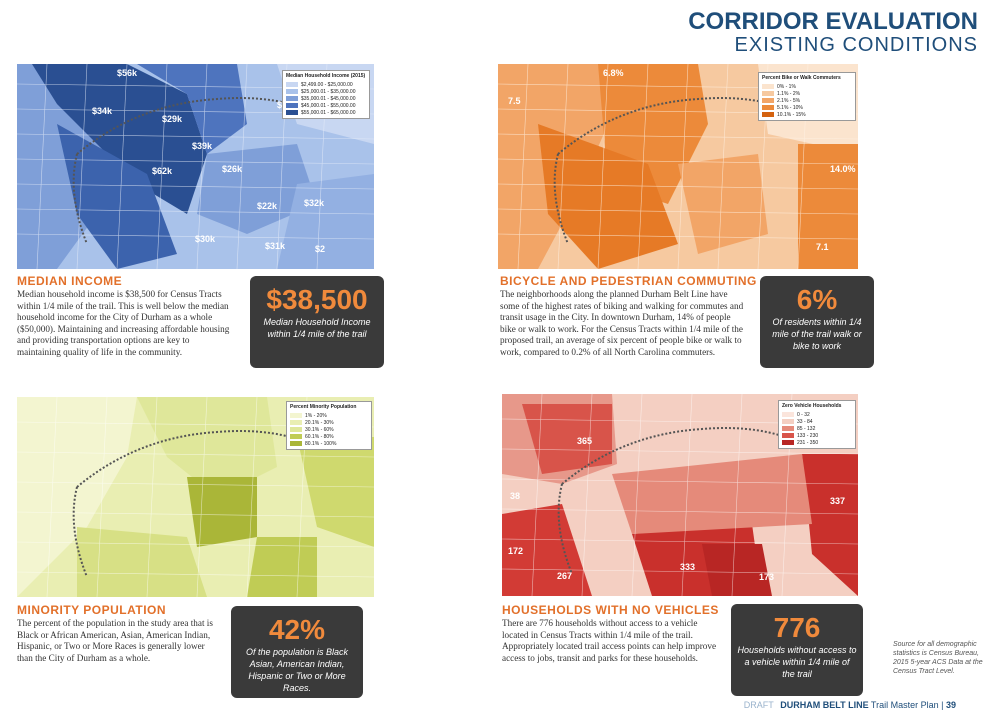 Image resolution: width=996 pixels, height=714 pixels. I want to click on legend-title: Percent Minority Population, so click(323, 407).